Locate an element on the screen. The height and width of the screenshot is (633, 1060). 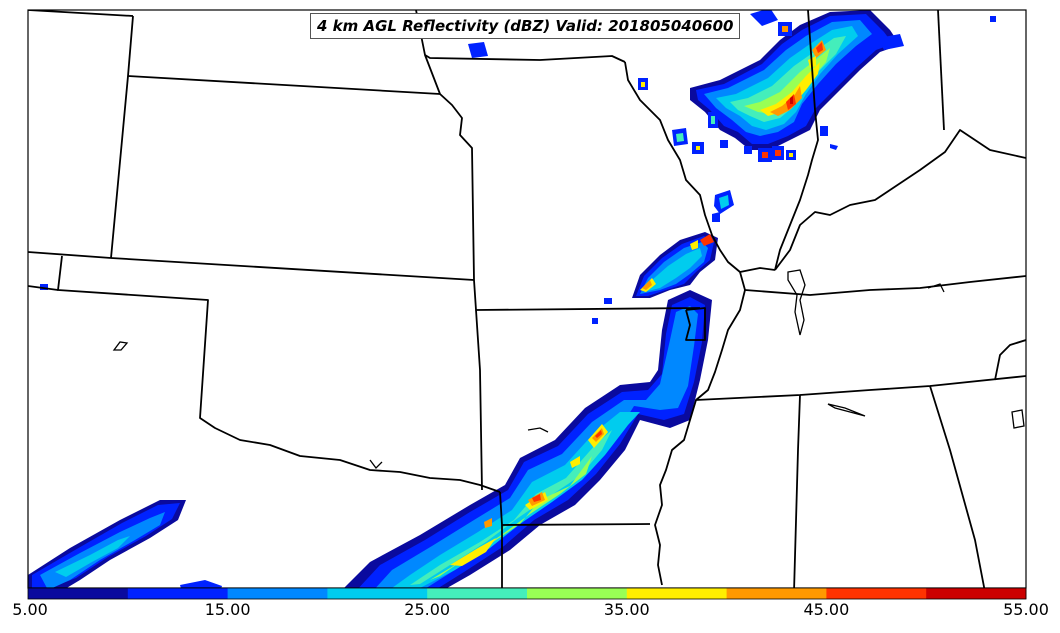
lake-nm is located at coordinates (120, 346).